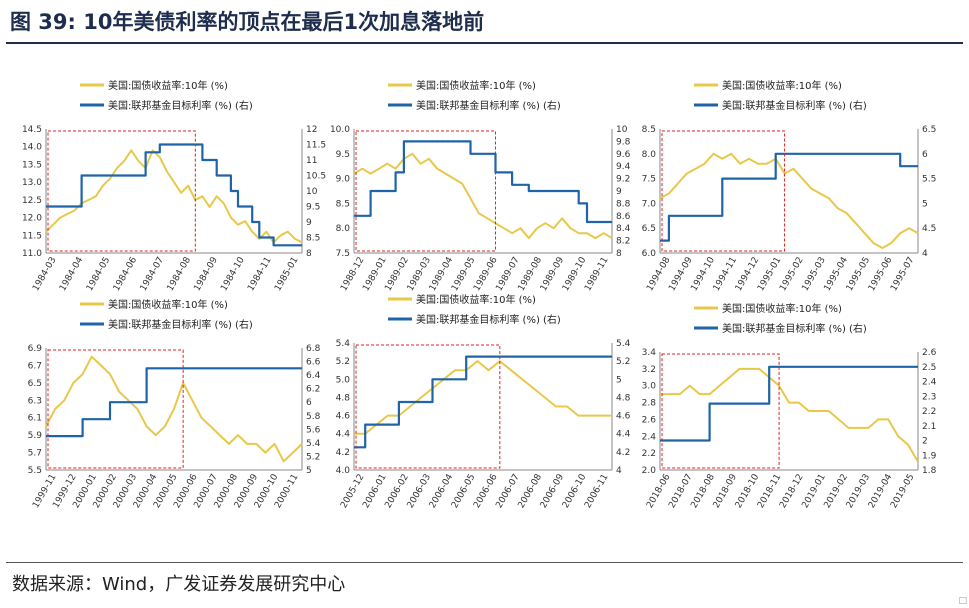 Image resolution: width=969 pixels, height=608 pixels. What do you see at coordinates (623, 155) in the screenshot?
I see `right-tick-label: 9.6` at bounding box center [623, 155].